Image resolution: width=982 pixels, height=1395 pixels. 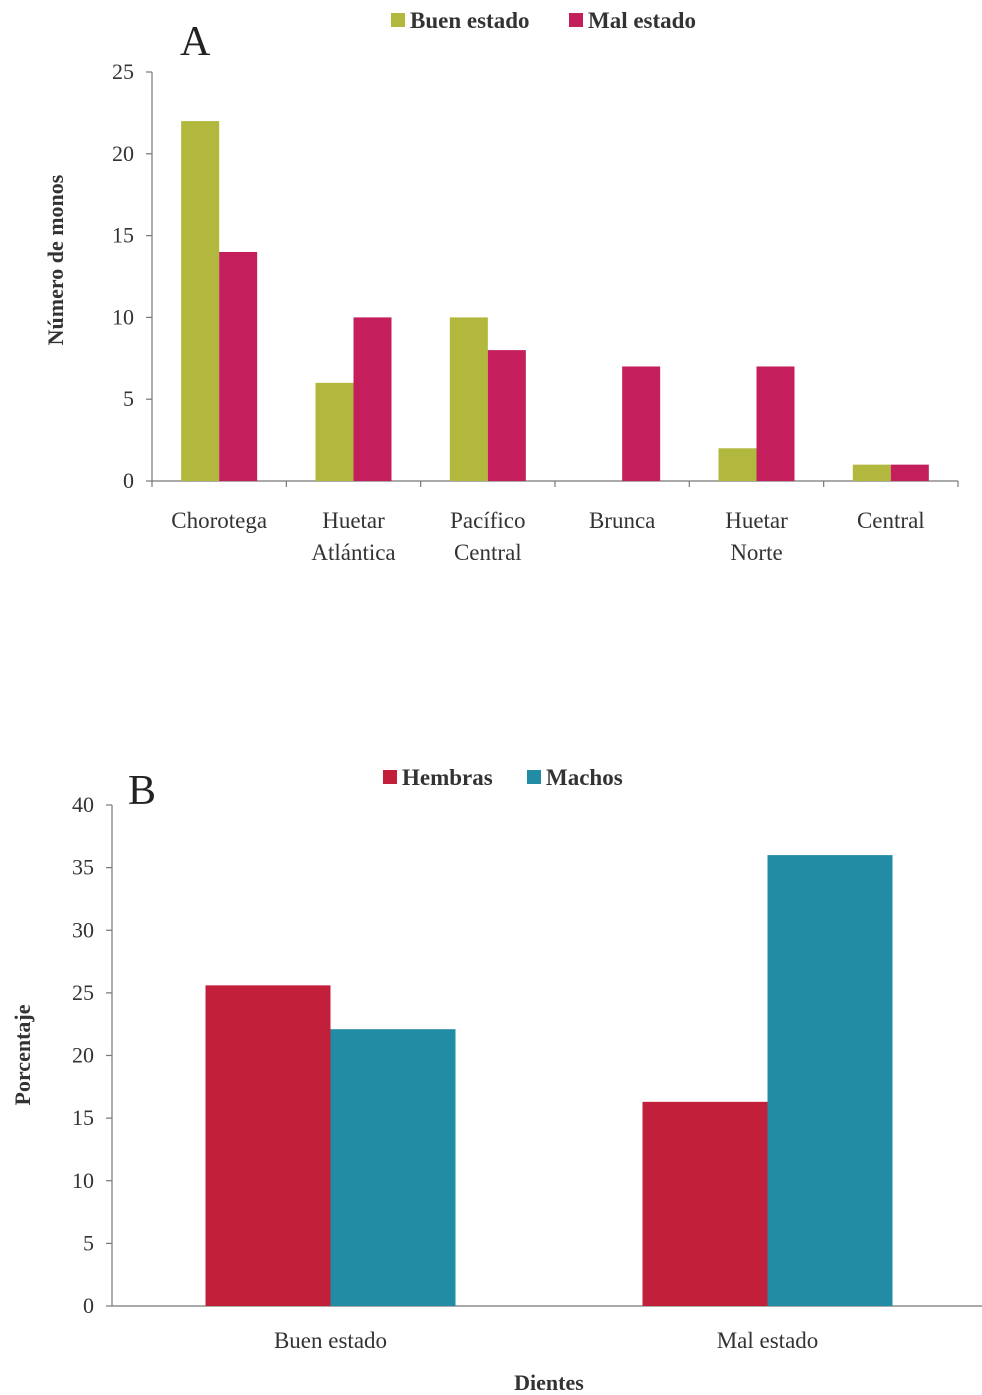 What do you see at coordinates (549, 1382) in the screenshot?
I see `x-axis-title: Dientes` at bounding box center [549, 1382].